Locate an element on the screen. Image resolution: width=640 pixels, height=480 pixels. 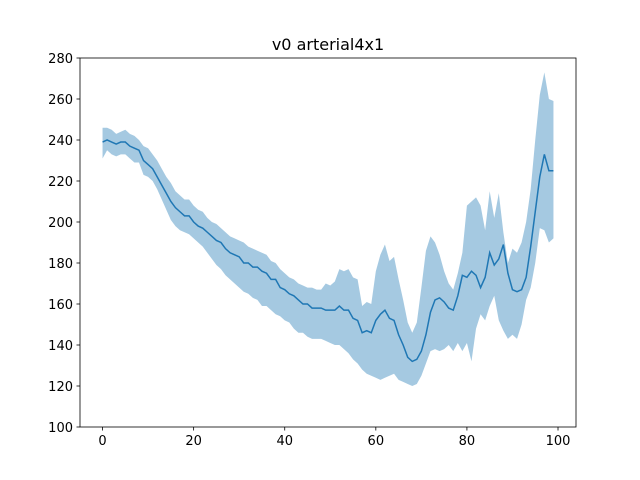
y-tick-label: 220 is located at coordinates (60, 182).